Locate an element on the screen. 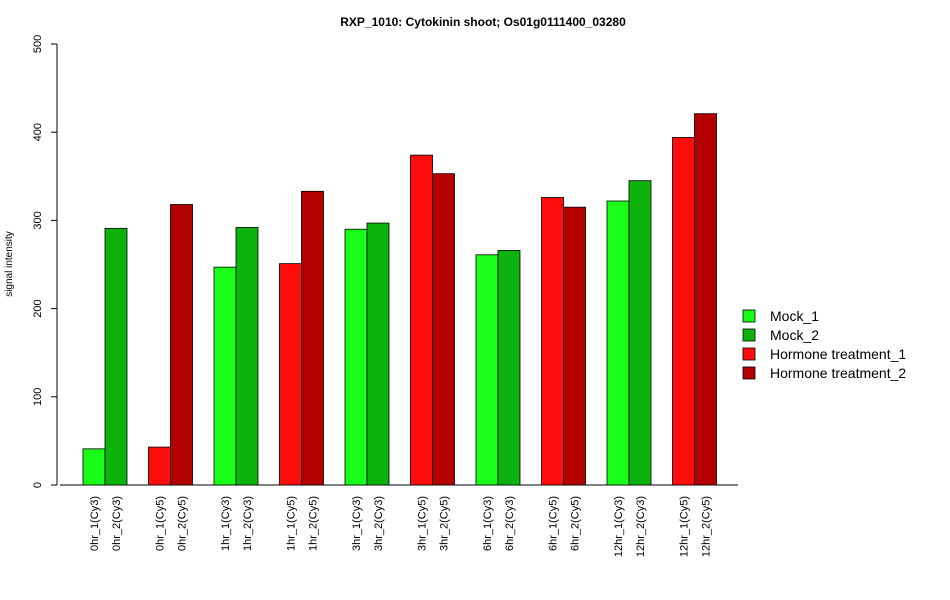 This screenshot has width=950, height=600. x-tick-label: 1hr_1(Cy3) is located at coordinates (226, 523).